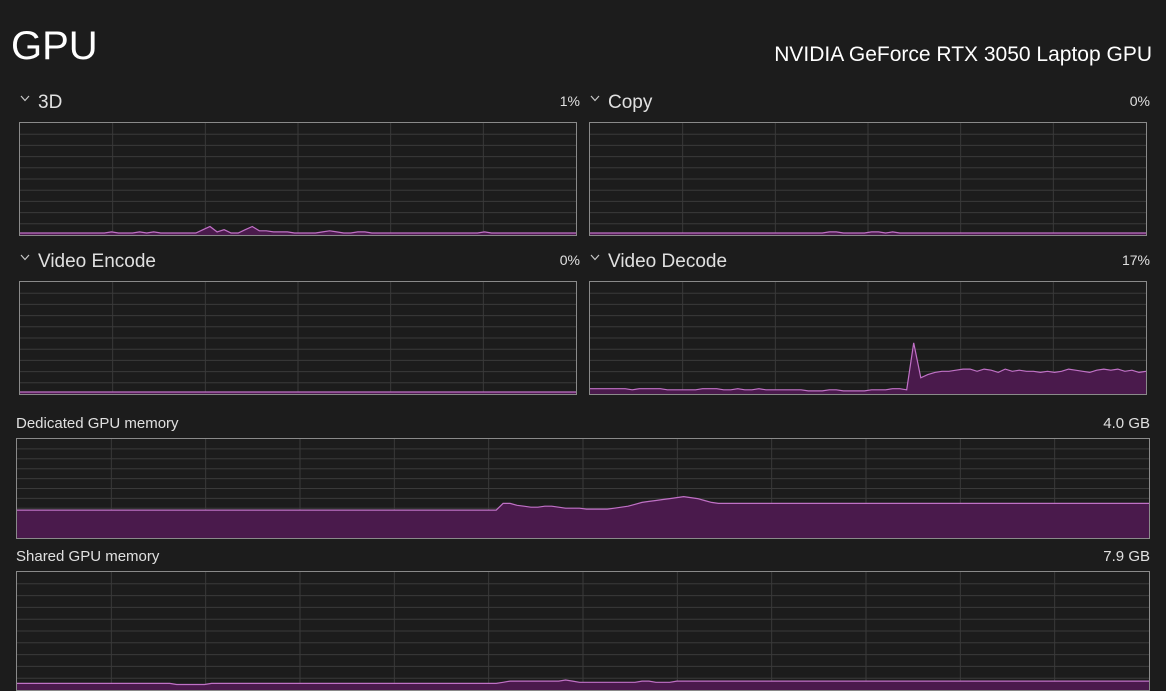  Describe the element at coordinates (668, 261) in the screenshot. I see `engine-label-video-decode: Video Decode` at that location.